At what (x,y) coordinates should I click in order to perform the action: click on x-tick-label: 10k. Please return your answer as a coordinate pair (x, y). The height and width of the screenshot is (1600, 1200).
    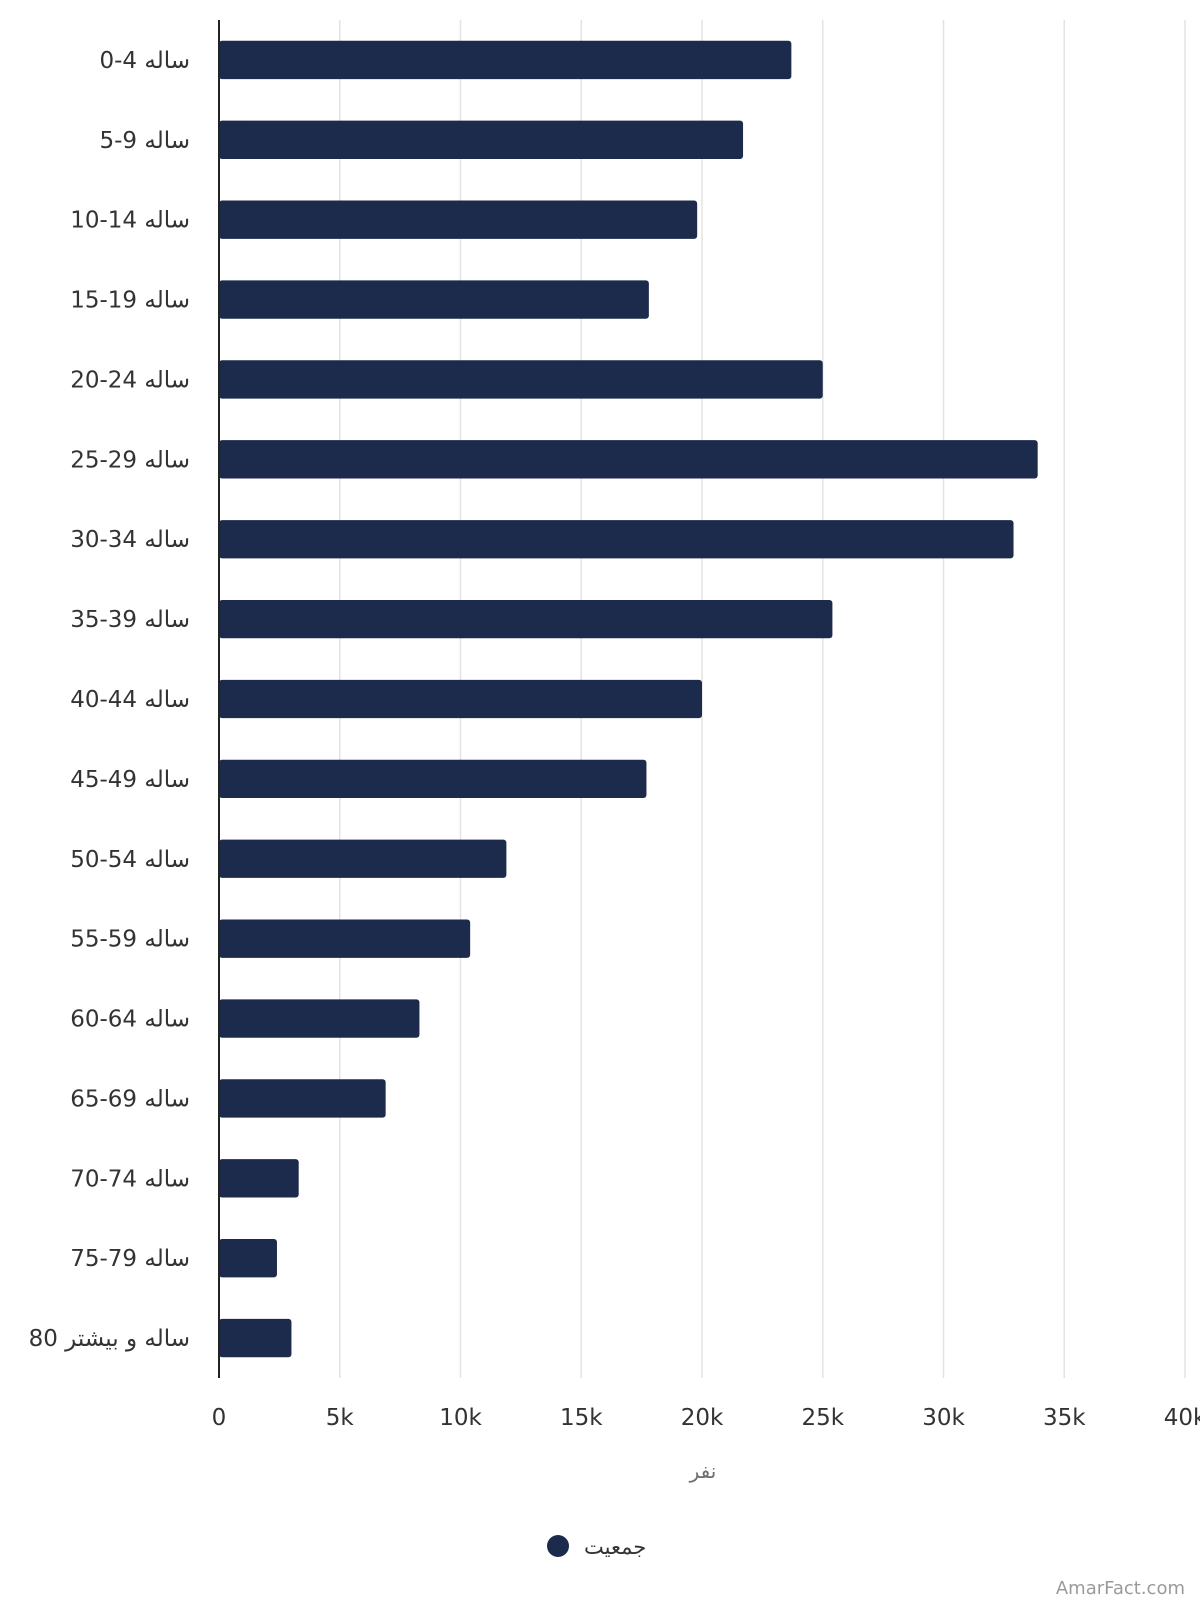
    Looking at the image, I should click on (460, 1418).